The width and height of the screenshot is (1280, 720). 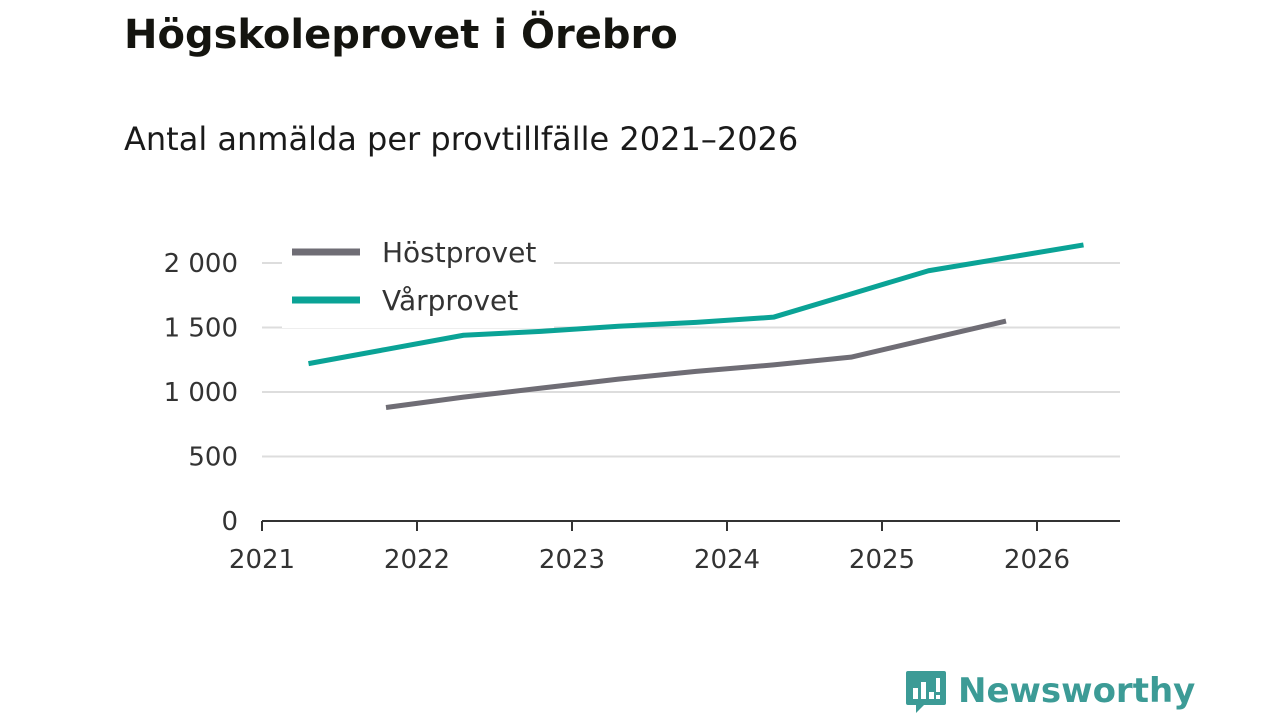 I want to click on y-tick-label: 1 000, so click(x=201, y=393).